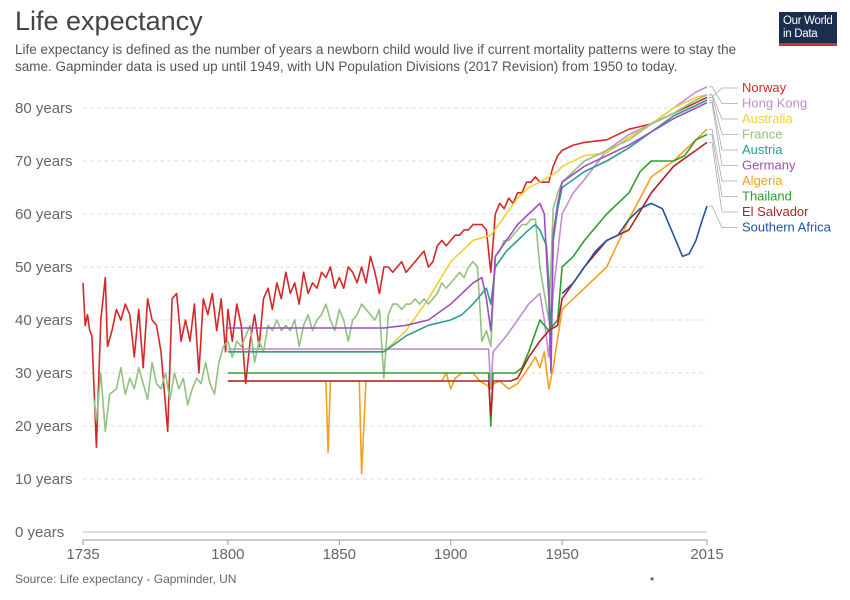 This screenshot has width=850, height=600. Describe the element at coordinates (808, 21) in the screenshot. I see `logo-line-1: Our World` at that location.